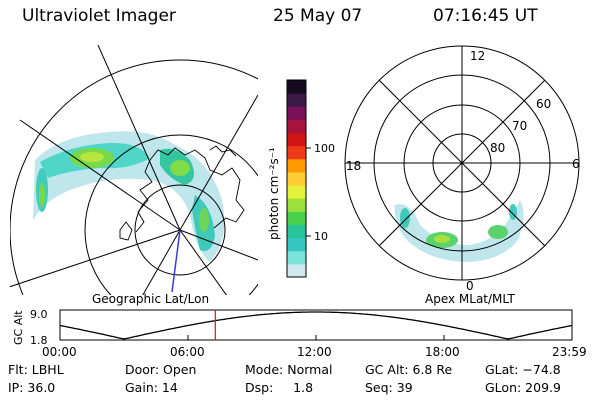 The image size is (600, 400). I want to click on status-gain: Gain: 14, so click(151, 387).